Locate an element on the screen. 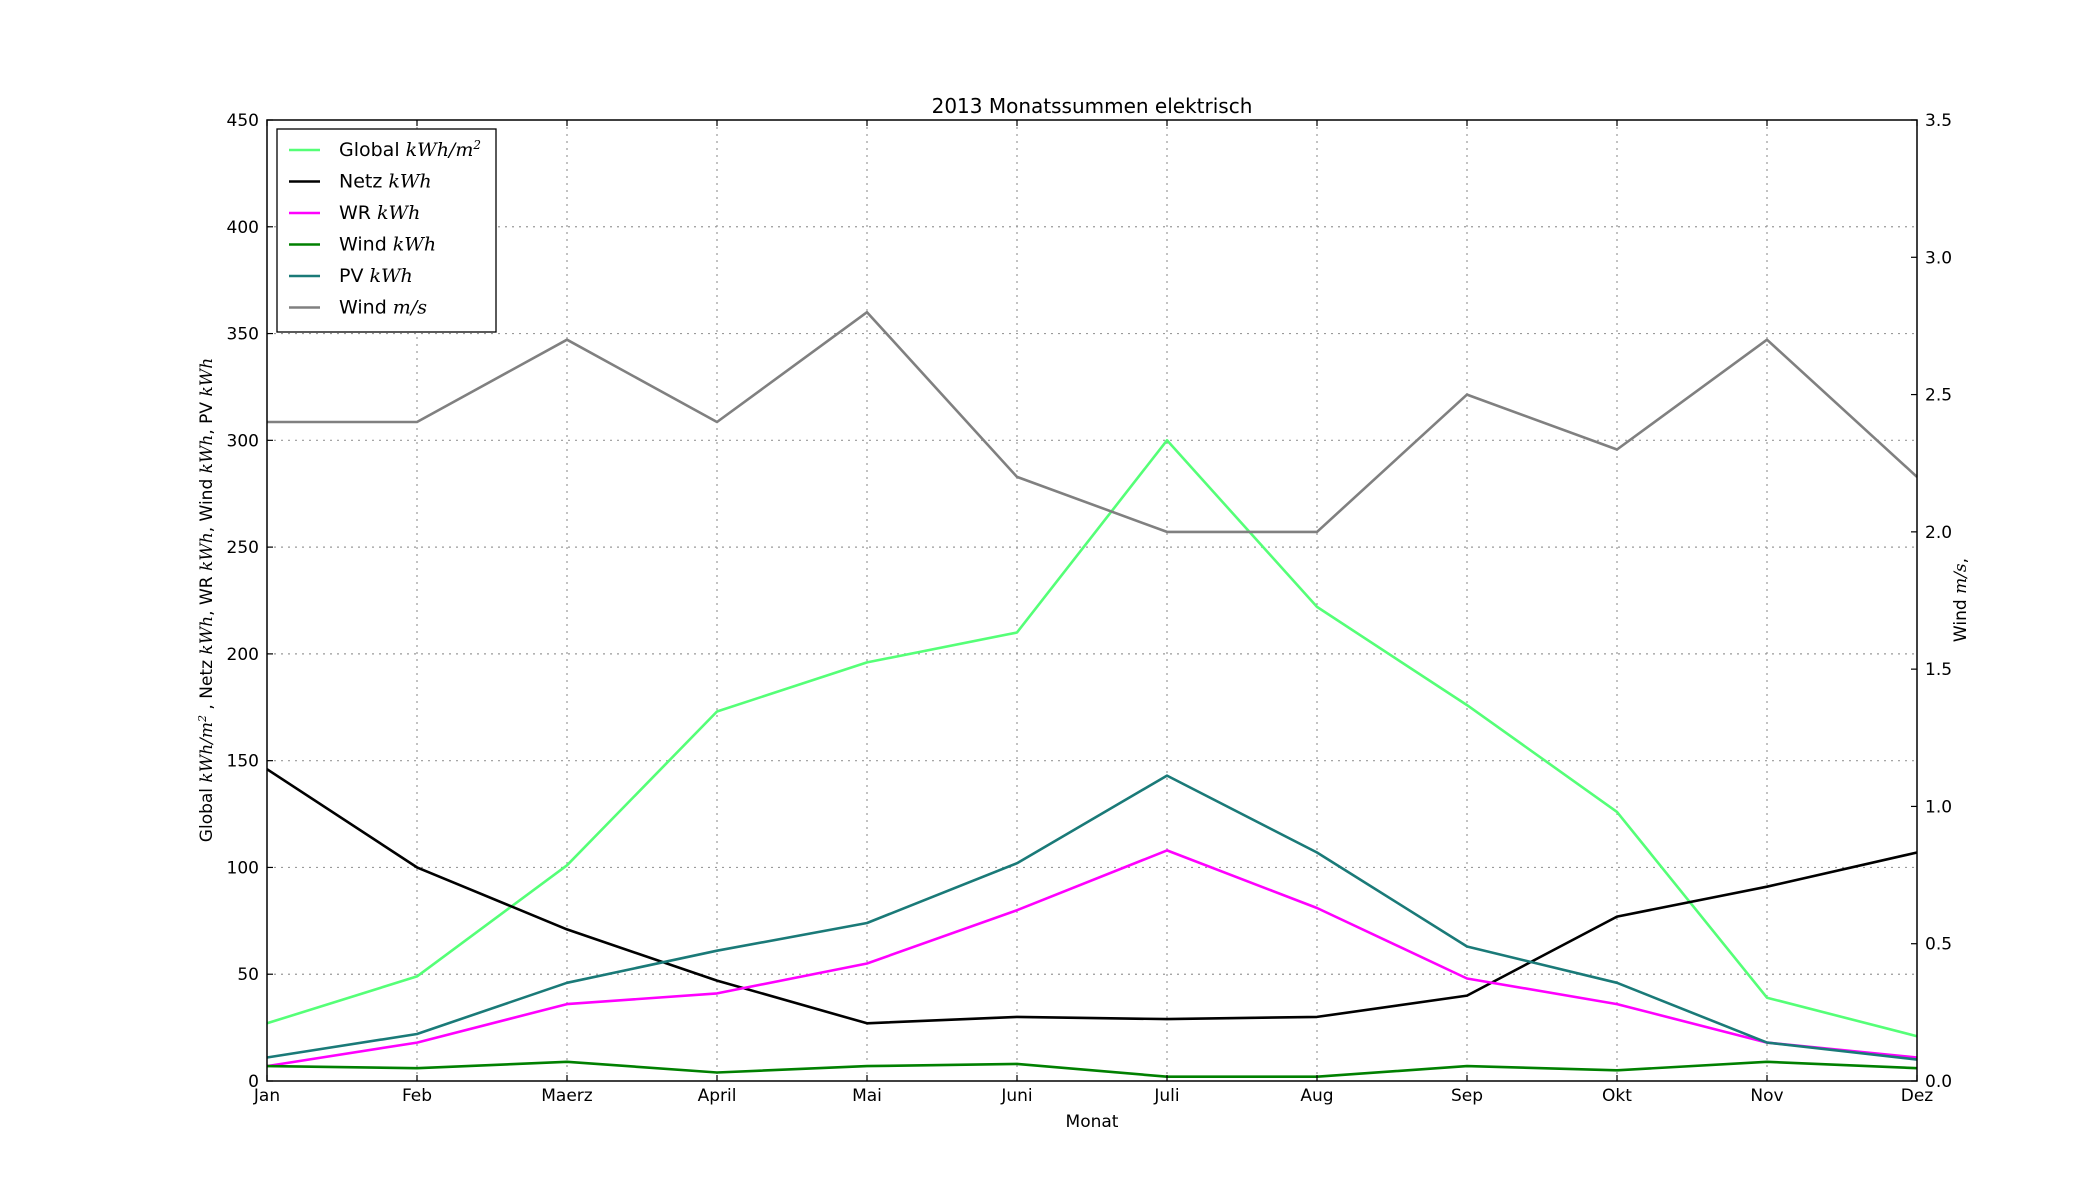 The height and width of the screenshot is (1188, 2100). chart-title: 2013 Monatssummen elektrisch is located at coordinates (1092, 106).